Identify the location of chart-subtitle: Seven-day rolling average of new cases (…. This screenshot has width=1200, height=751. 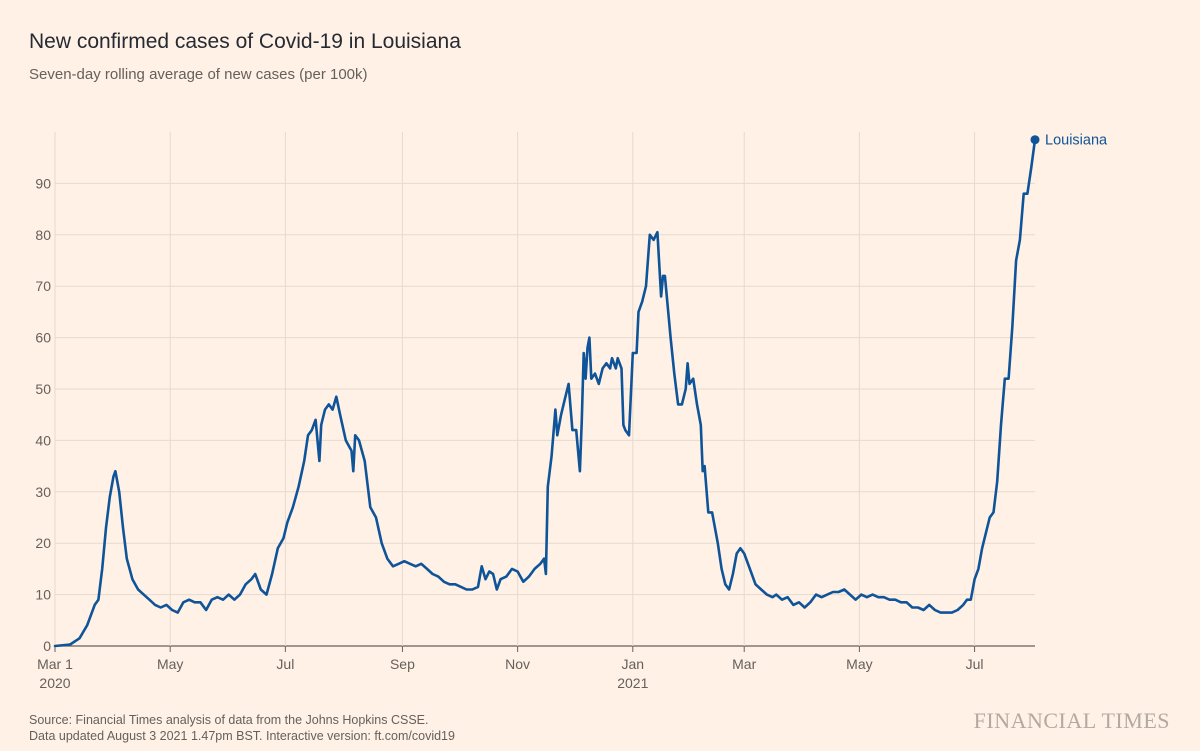
(198, 74).